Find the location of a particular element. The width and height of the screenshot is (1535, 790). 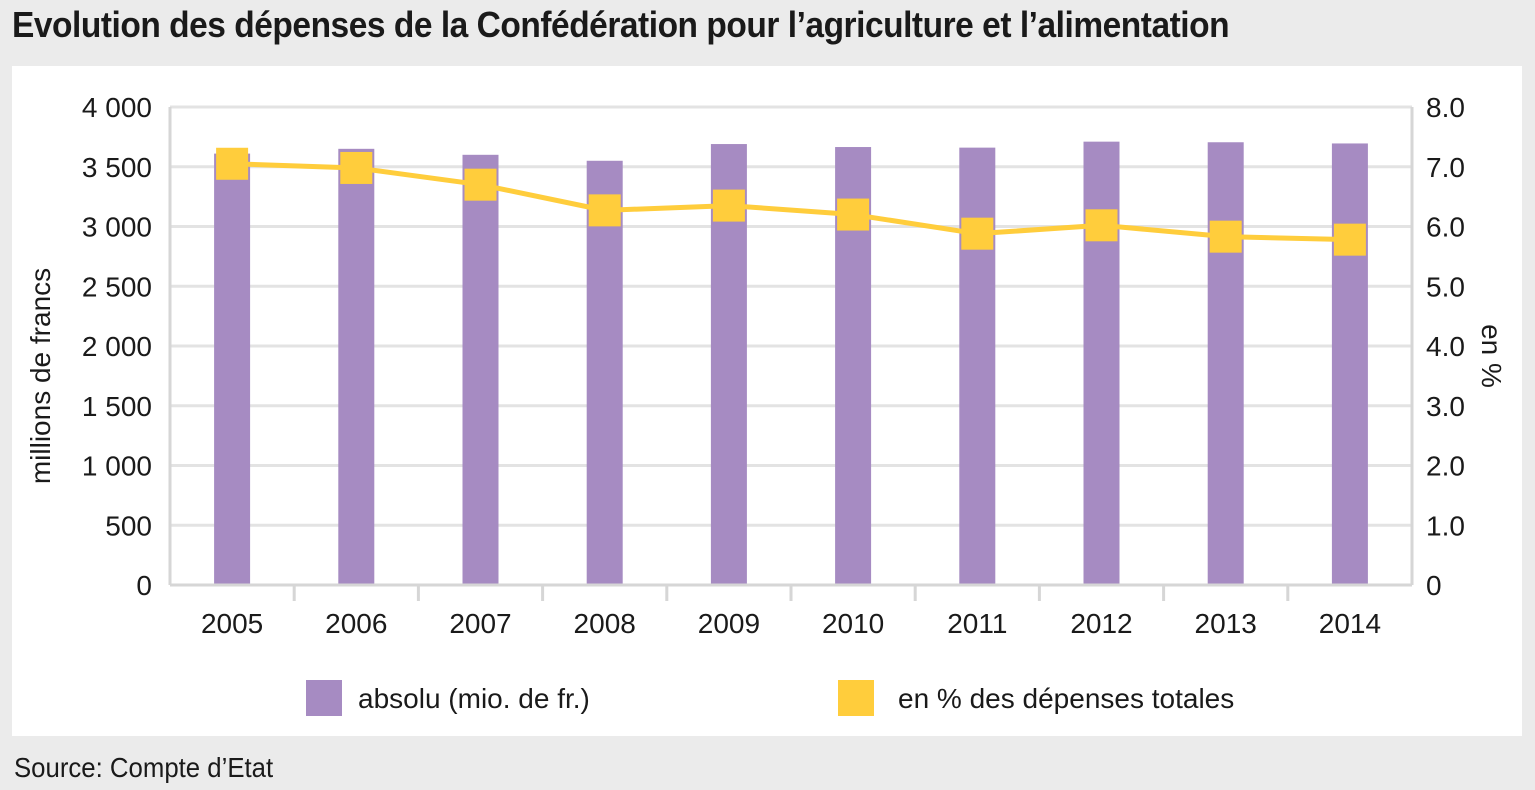

y-tick-label-right: 3.0 is located at coordinates (1445, 406).